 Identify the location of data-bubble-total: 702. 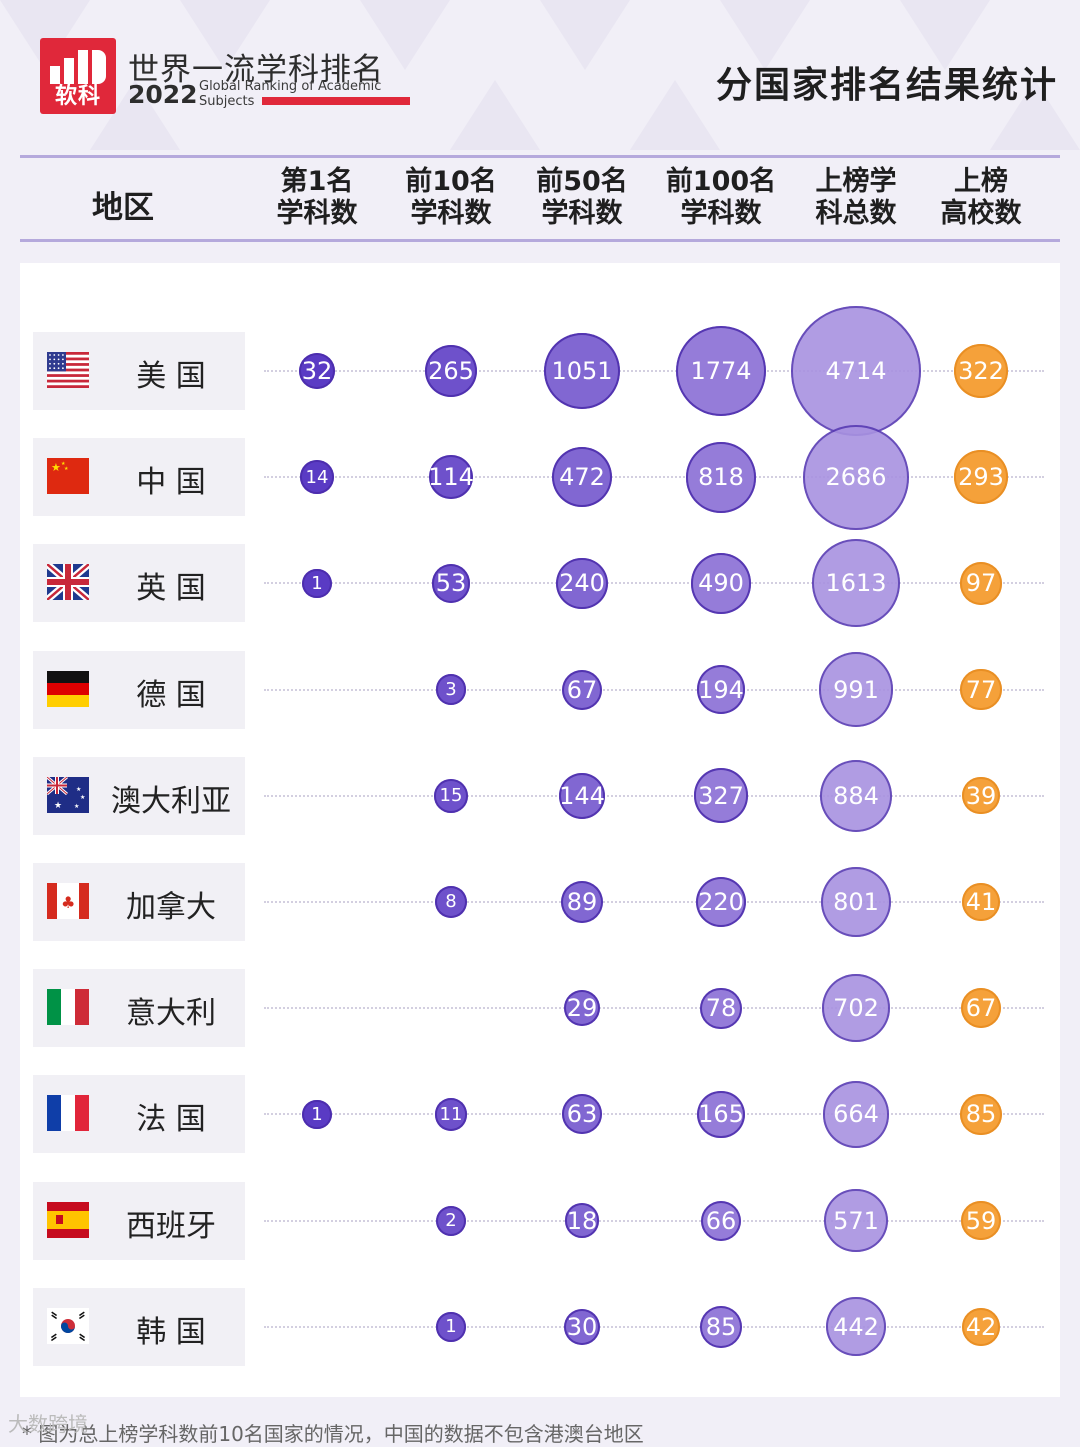
(856, 1008).